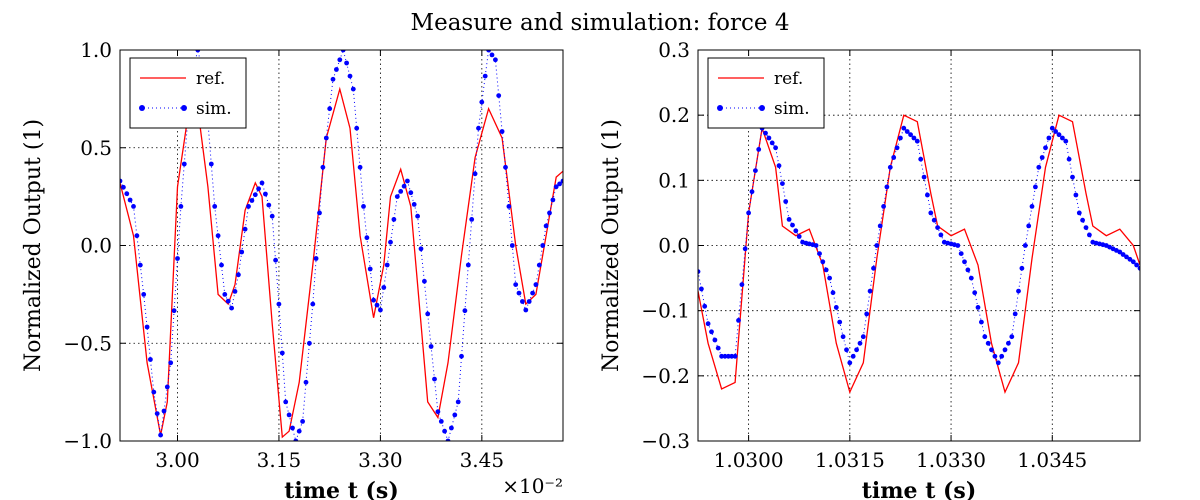 The height and width of the screenshot is (500, 1200). What do you see at coordinates (177, 460) in the screenshot?
I see `x-tick-label: 3.00` at bounding box center [177, 460].